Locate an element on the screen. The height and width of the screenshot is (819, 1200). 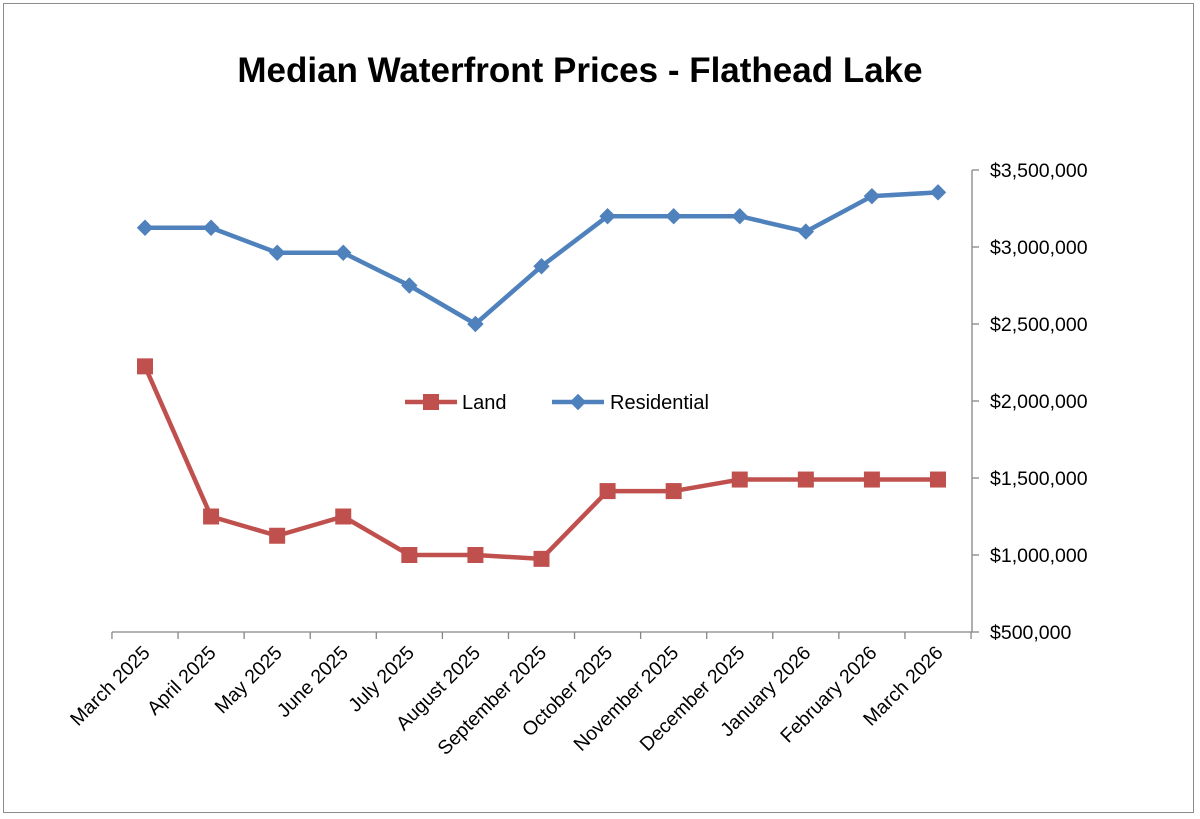
y-tick-label: $2,000,000 is located at coordinates (1039, 402).